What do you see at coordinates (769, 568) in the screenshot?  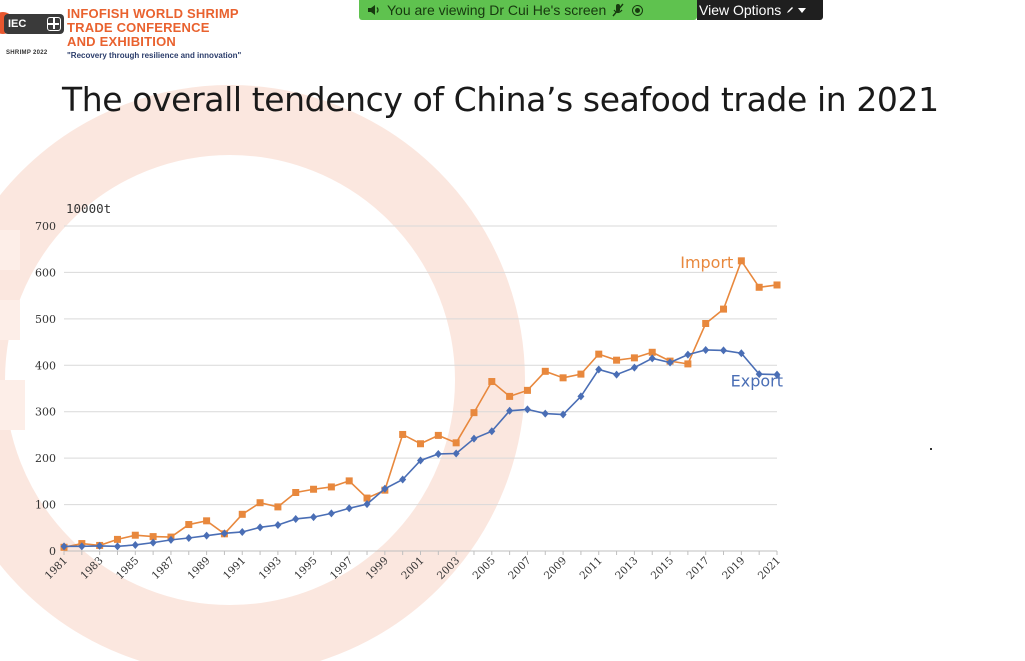 I see `x-tick-label: 2021` at bounding box center [769, 568].